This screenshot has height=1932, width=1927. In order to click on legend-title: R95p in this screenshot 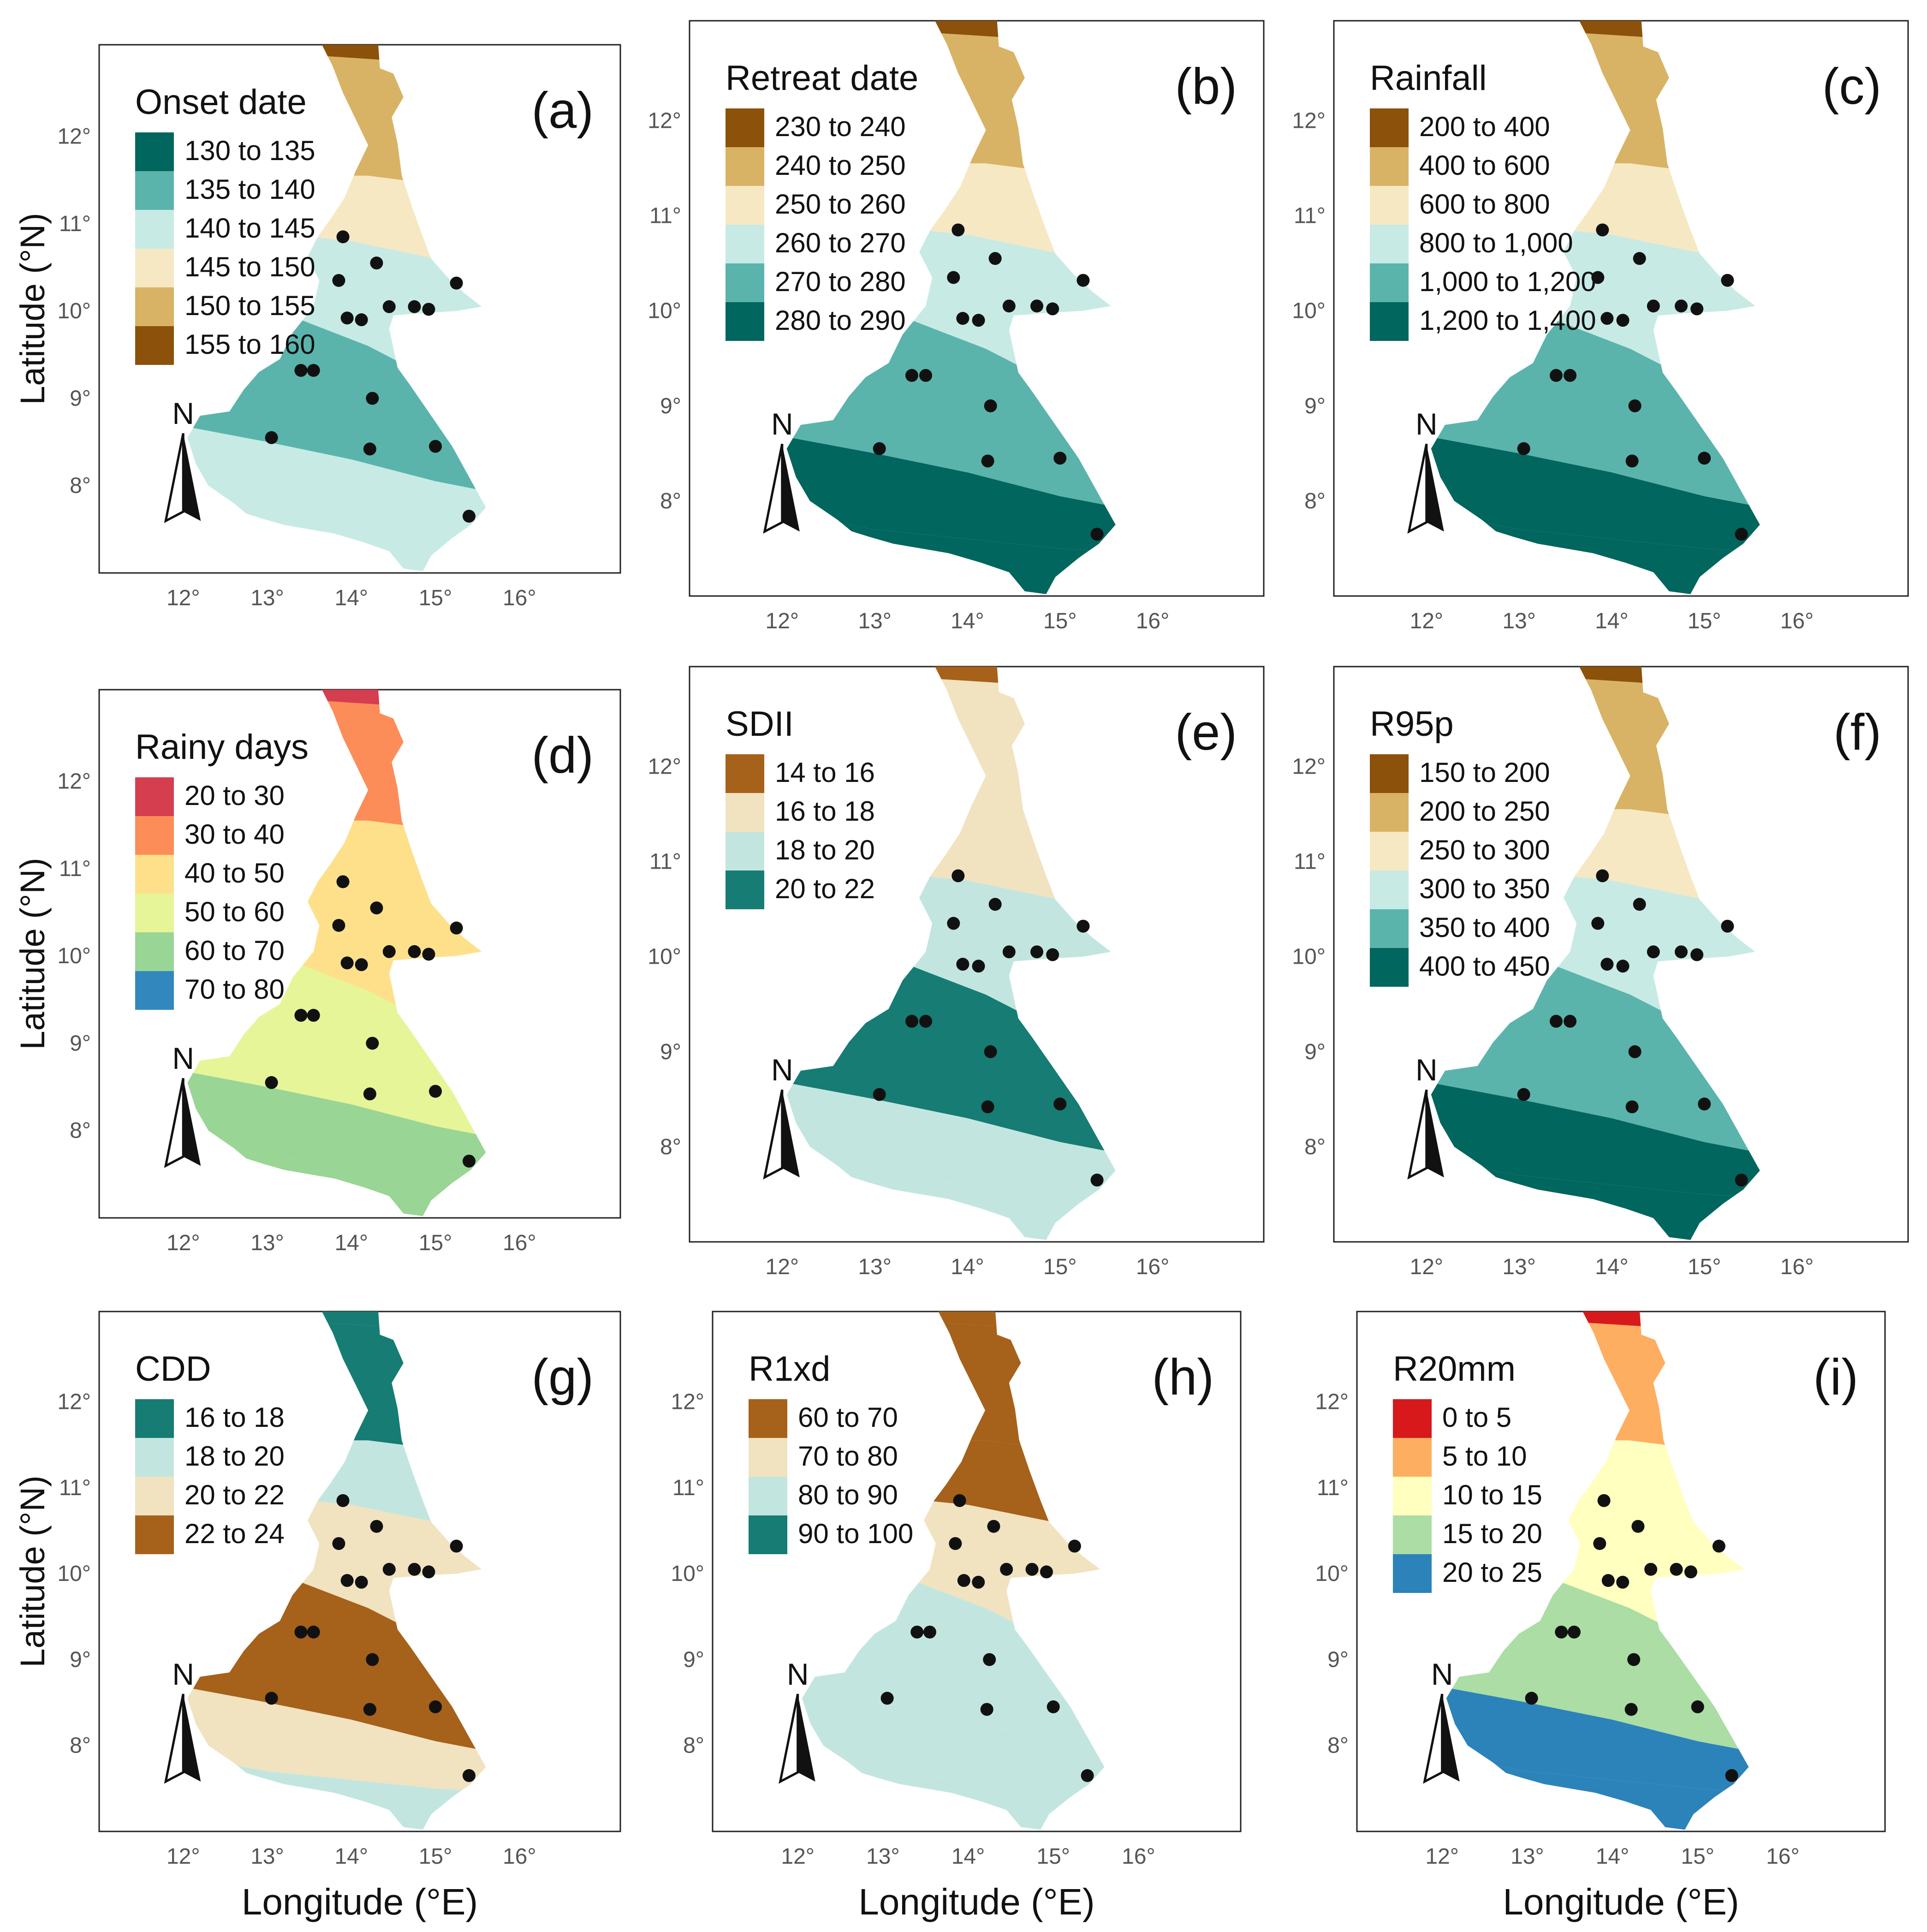, I will do `click(1412, 724)`.